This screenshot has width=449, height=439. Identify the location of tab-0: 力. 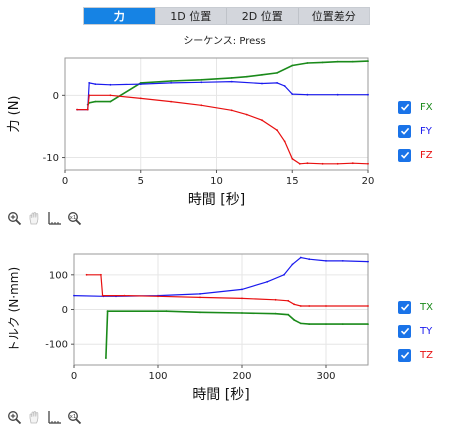
(120, 16).